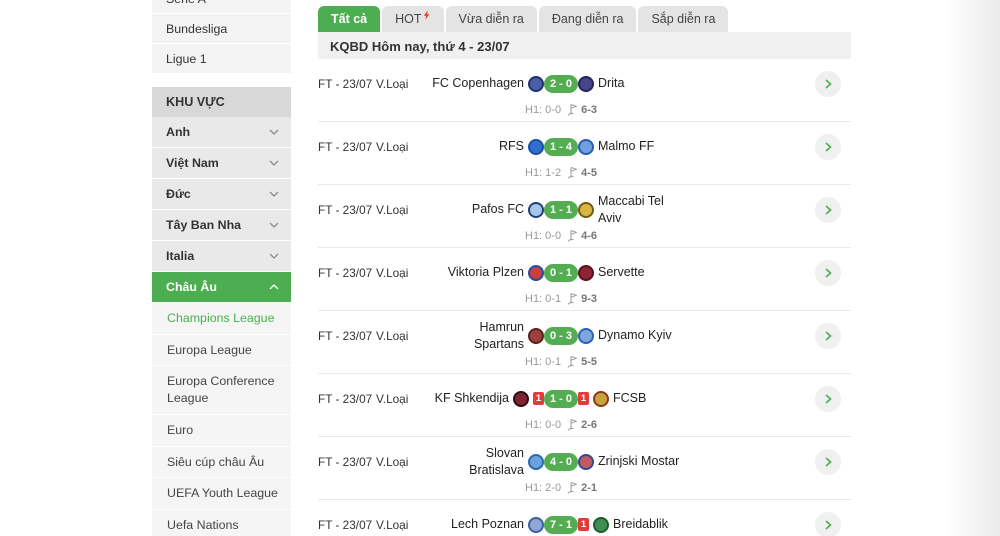  Describe the element at coordinates (221, 225) in the screenshot. I see `sidebar-region-item: Tây Ban Nha` at that location.